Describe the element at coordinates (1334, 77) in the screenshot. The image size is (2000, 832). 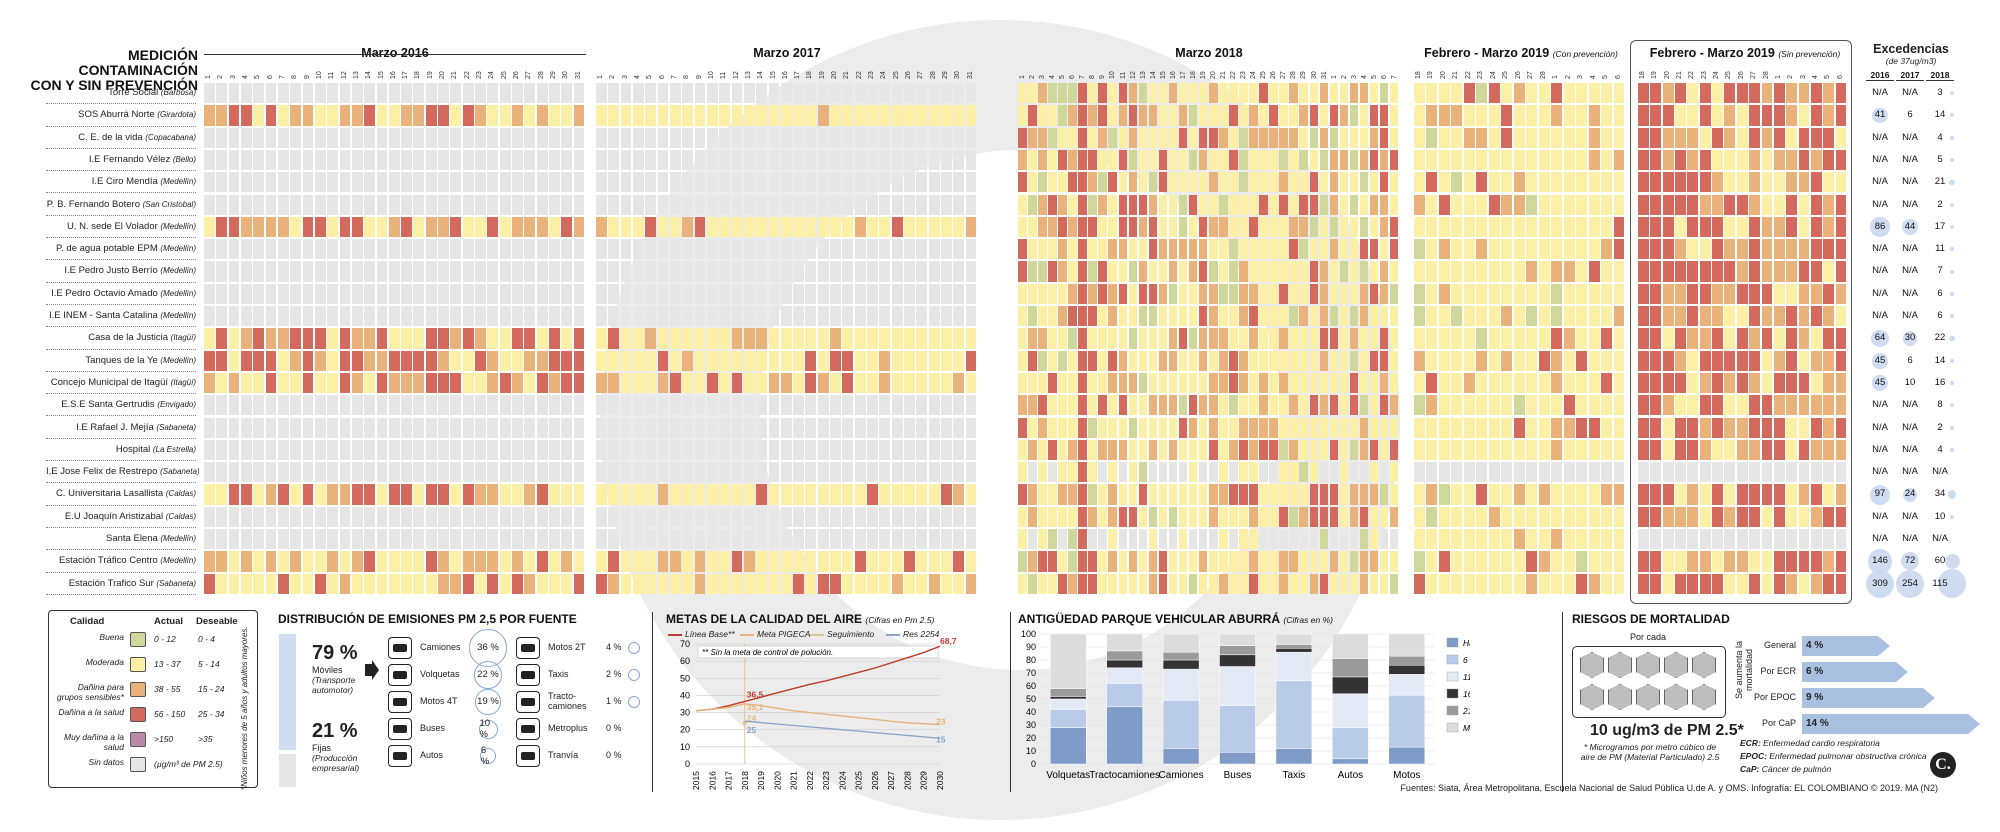
I see `day-label: 1` at that location.